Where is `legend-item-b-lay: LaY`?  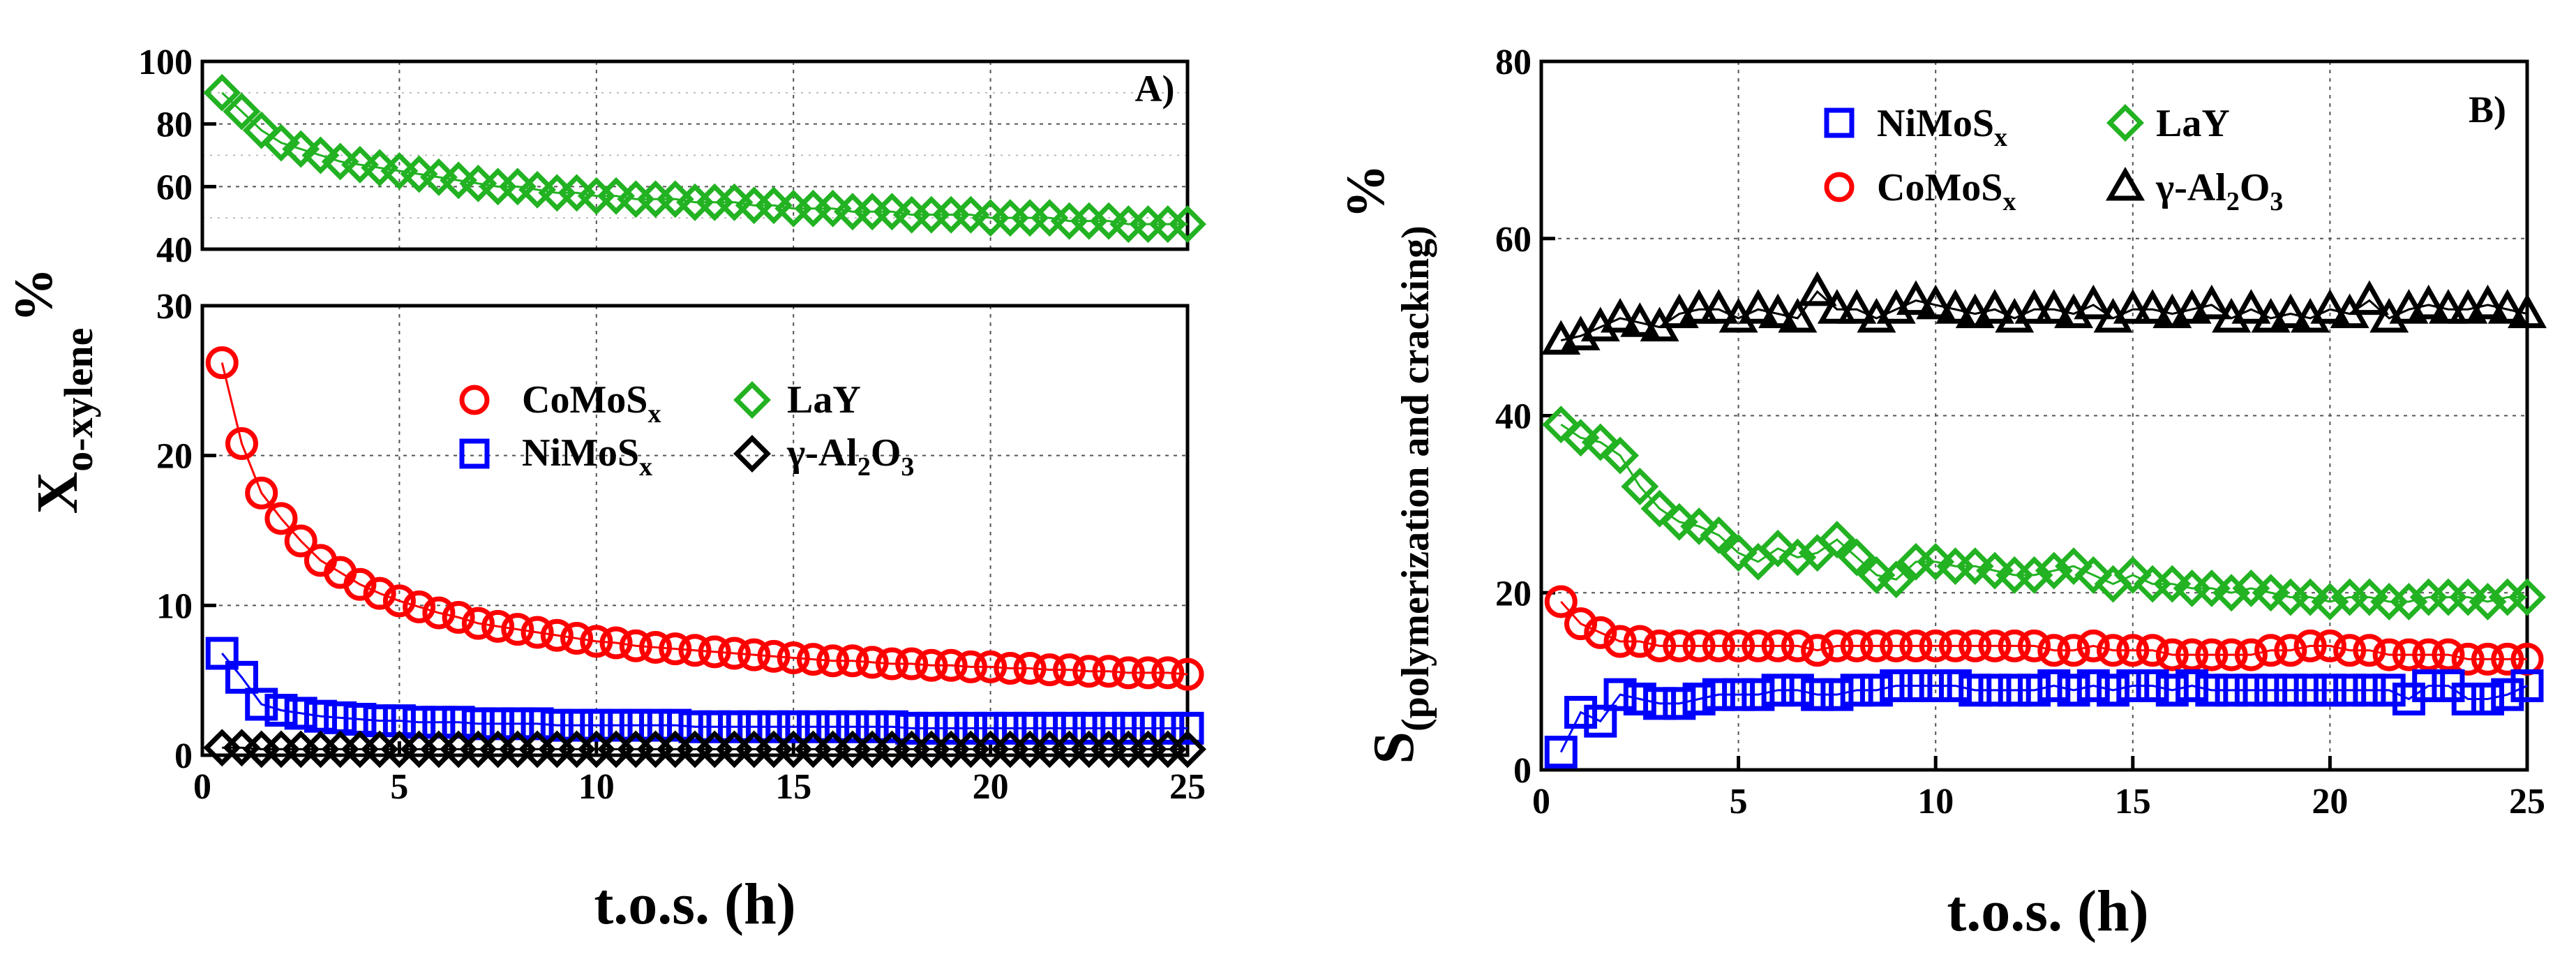 legend-item-b-lay: LaY is located at coordinates (2168, 123).